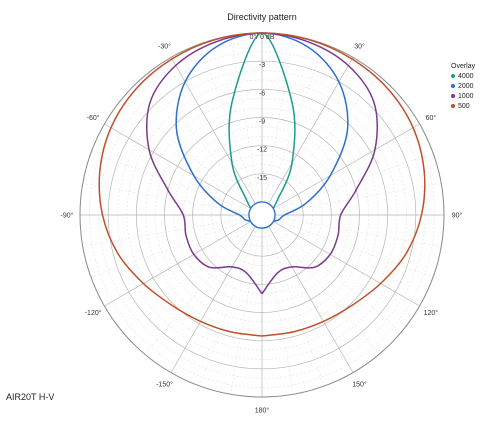  Describe the element at coordinates (262, 411) in the screenshot. I see `angle-tick-label: 180°` at that location.